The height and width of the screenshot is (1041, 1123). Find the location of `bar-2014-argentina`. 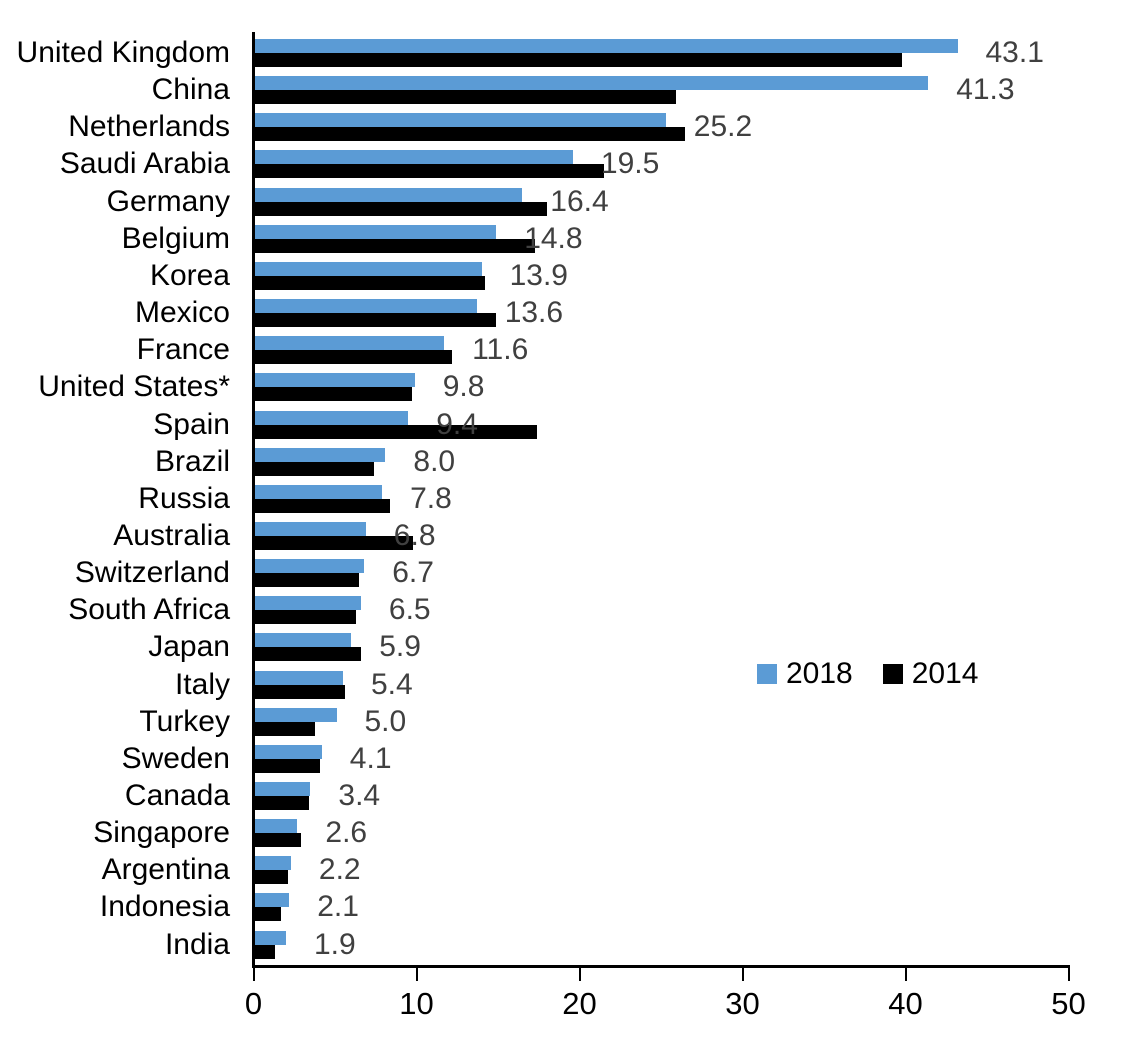

bar-2014-argentina is located at coordinates (271, 877).